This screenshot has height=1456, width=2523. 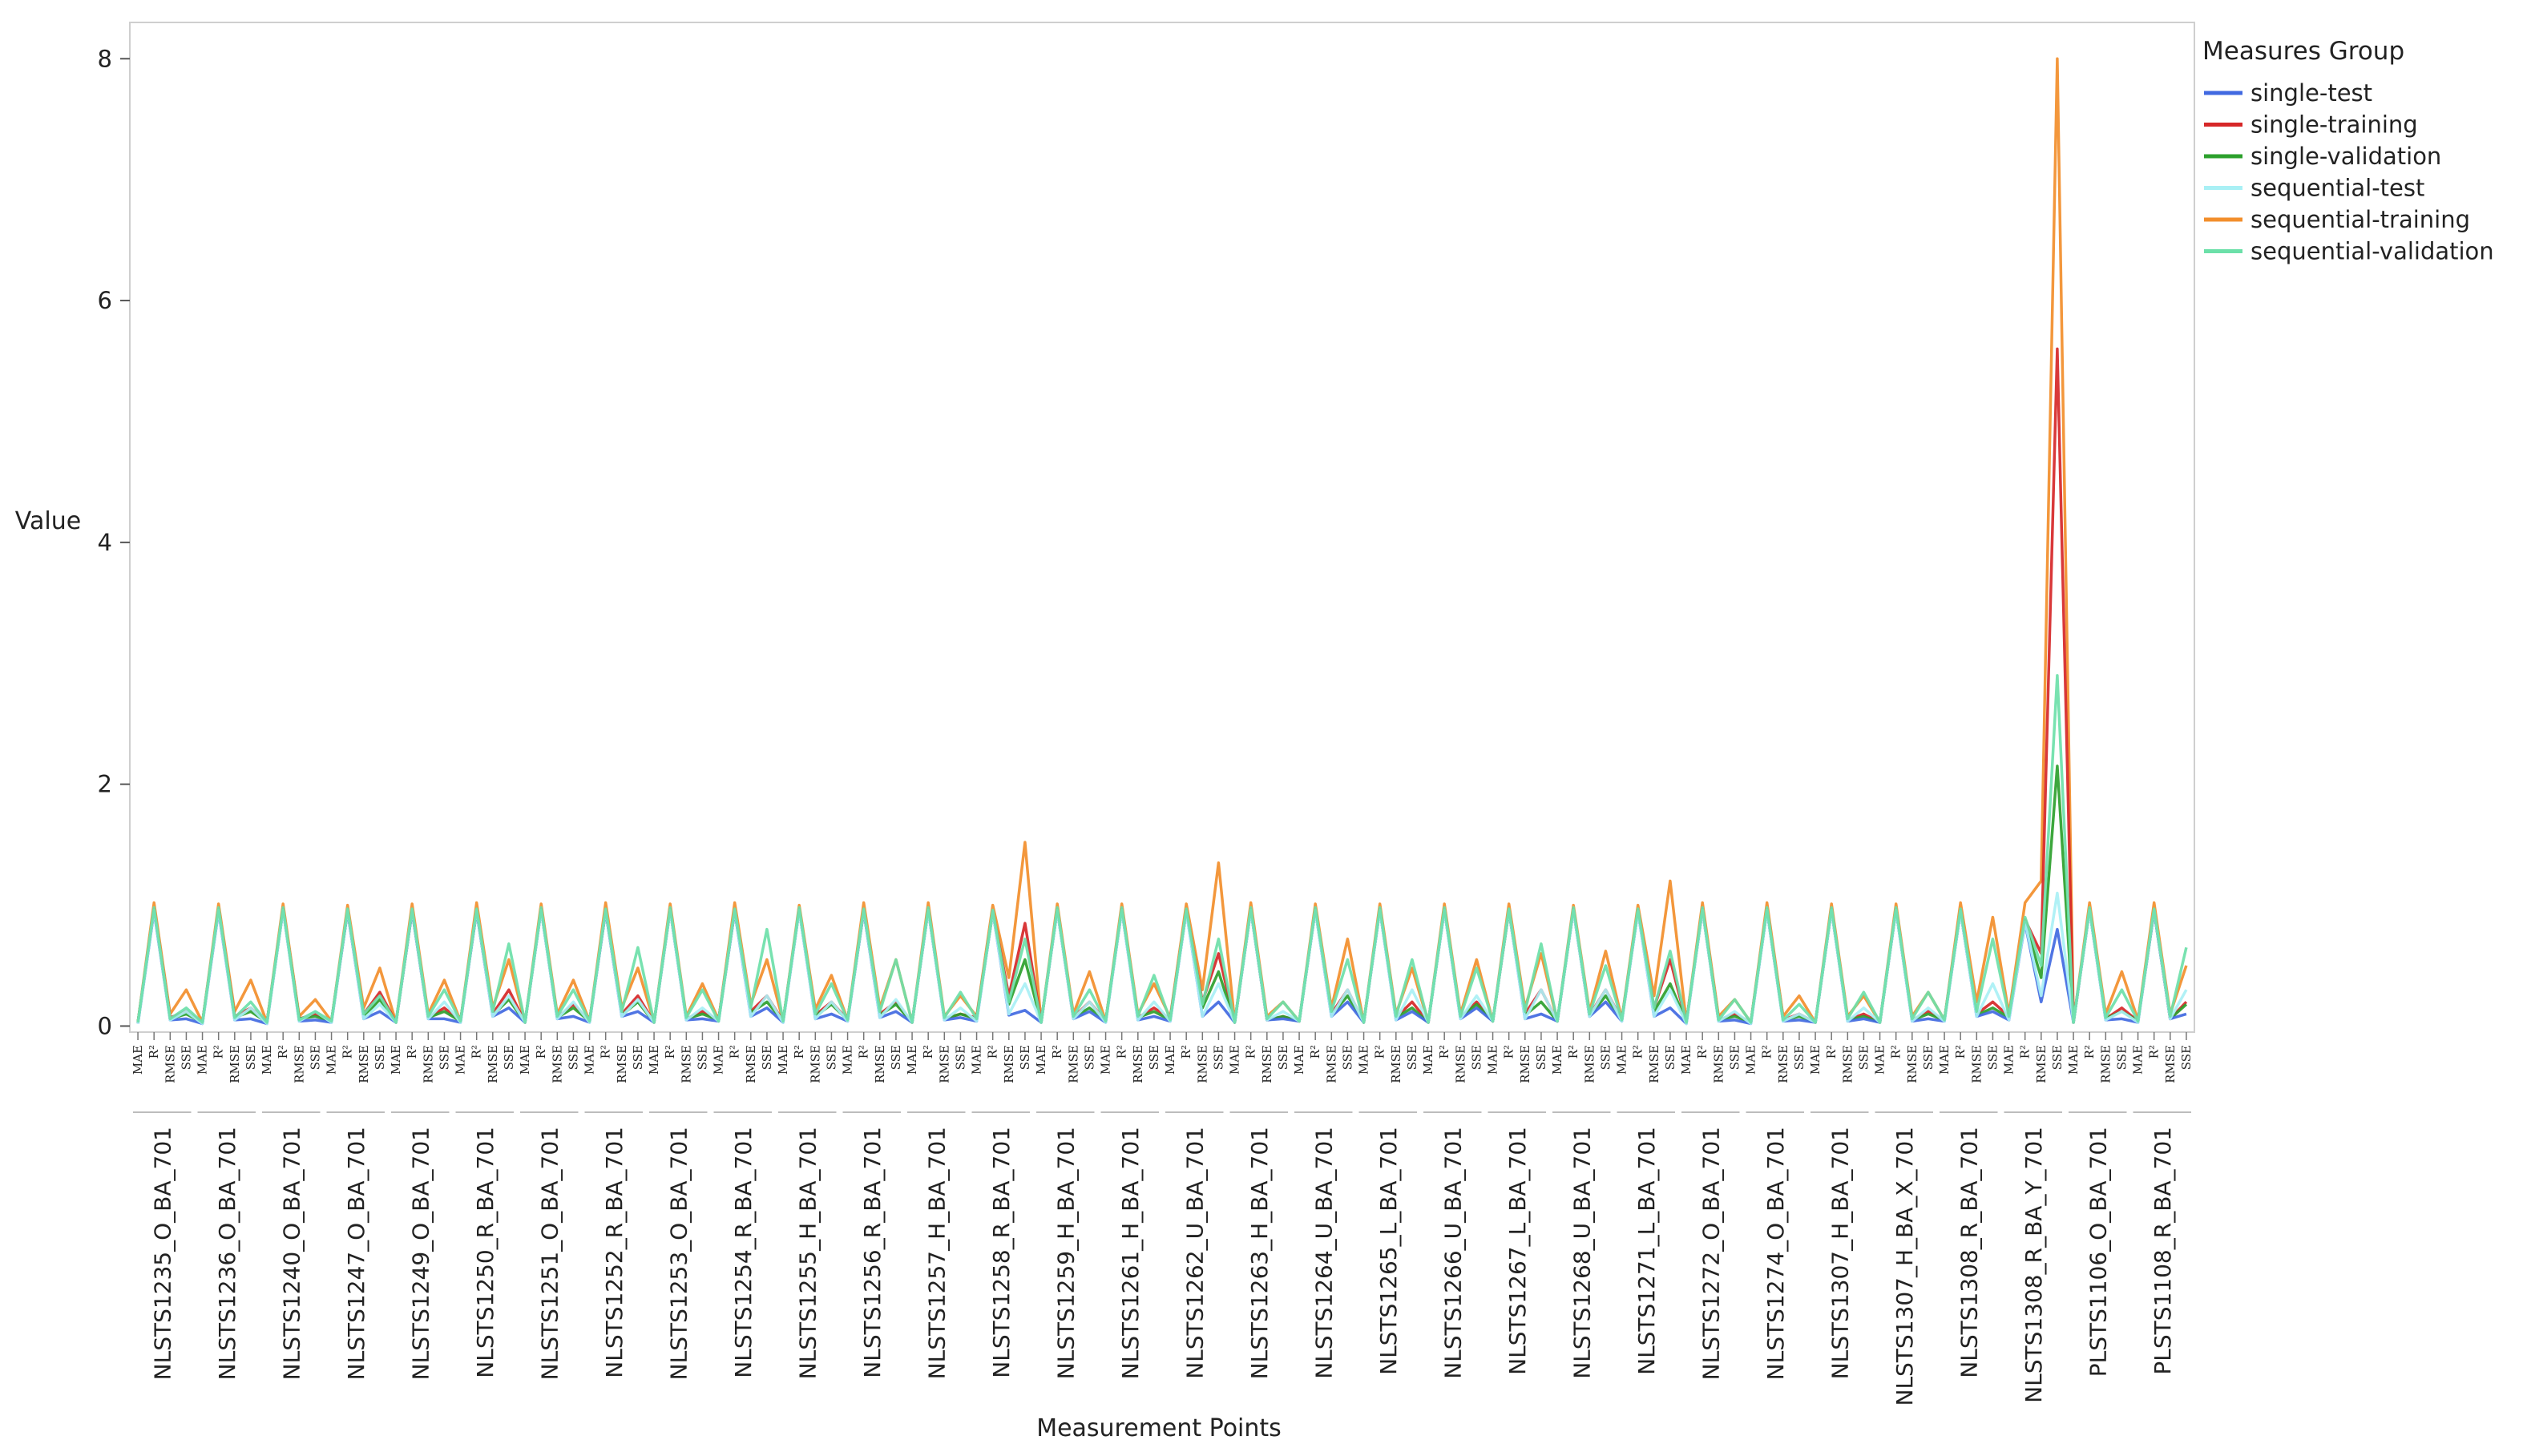 I want to click on x-group-label: NLSTS1274_O_BA_701, so click(x=1775, y=1254).